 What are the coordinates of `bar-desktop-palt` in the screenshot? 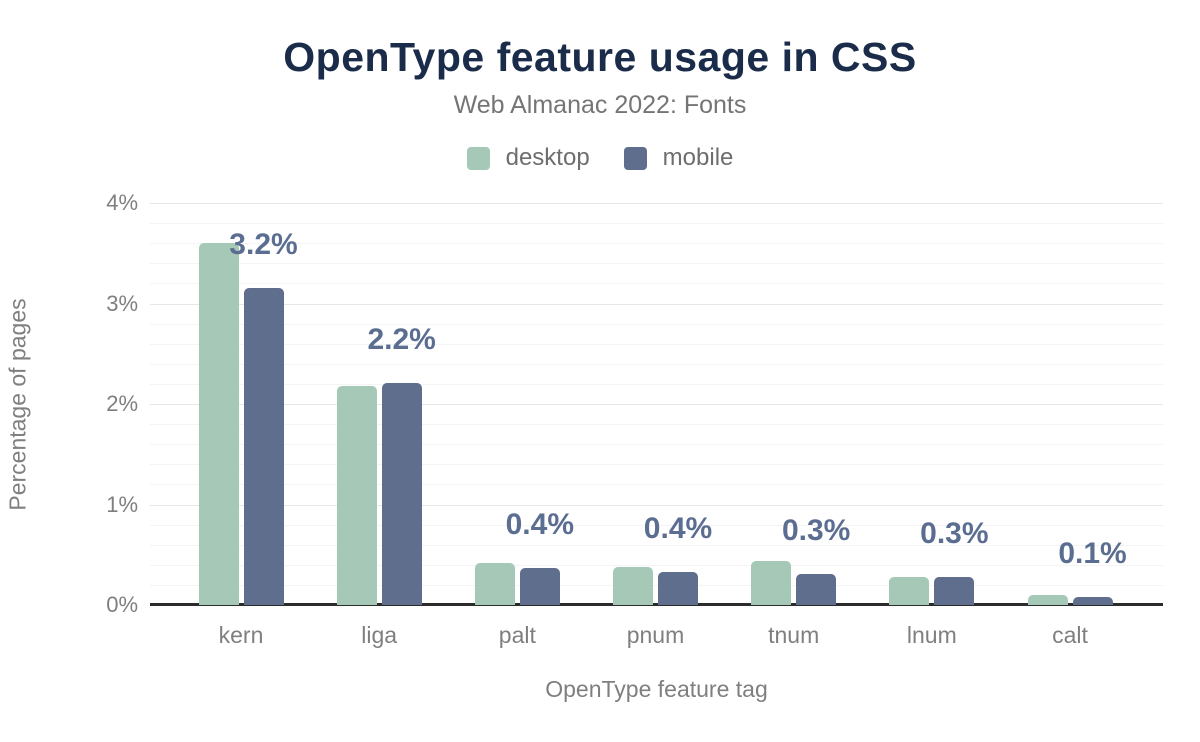 It's located at (494, 583).